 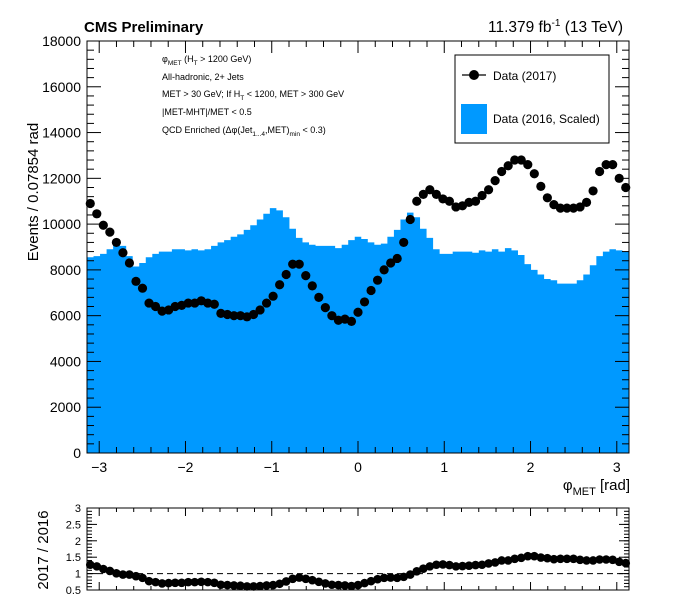 I want to click on x-axis-title: φMET [rad], so click(x=596, y=487).